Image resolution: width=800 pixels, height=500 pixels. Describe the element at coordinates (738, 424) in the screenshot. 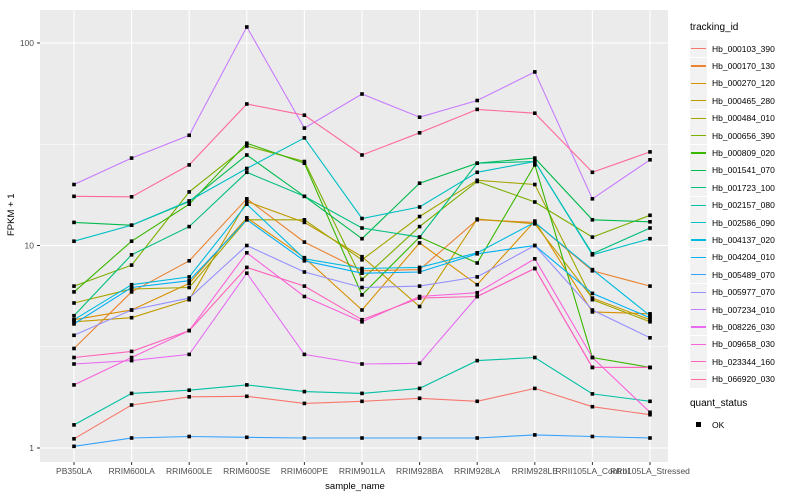

I see `legend-item-ok: OK` at that location.